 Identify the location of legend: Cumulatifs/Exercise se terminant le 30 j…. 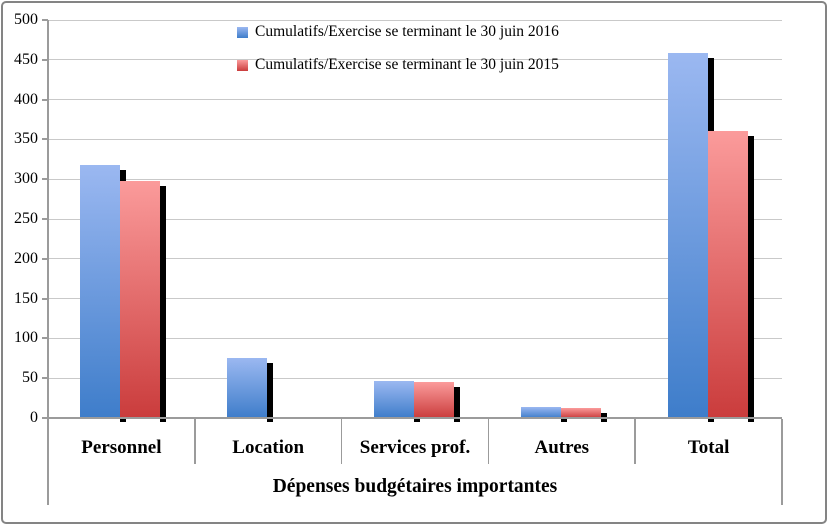
(398, 48).